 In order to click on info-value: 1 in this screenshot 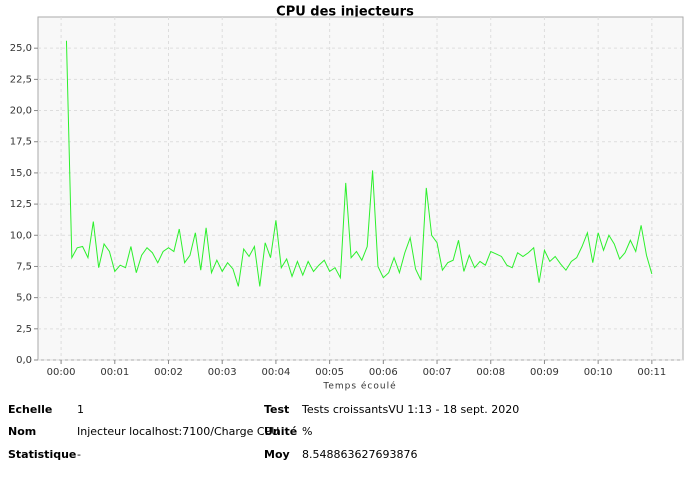, I will do `click(80, 409)`.